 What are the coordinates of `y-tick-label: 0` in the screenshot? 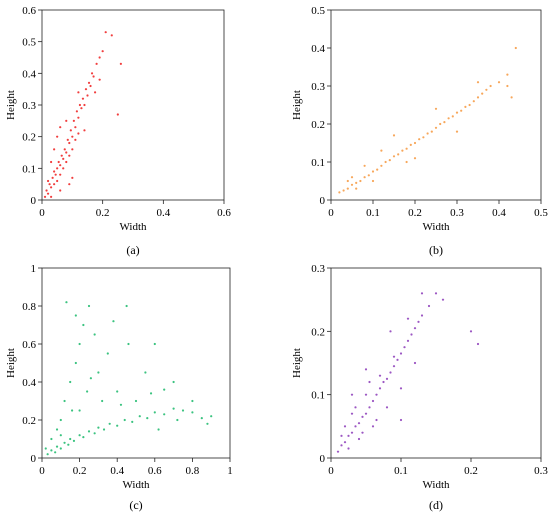 It's located at (34, 459).